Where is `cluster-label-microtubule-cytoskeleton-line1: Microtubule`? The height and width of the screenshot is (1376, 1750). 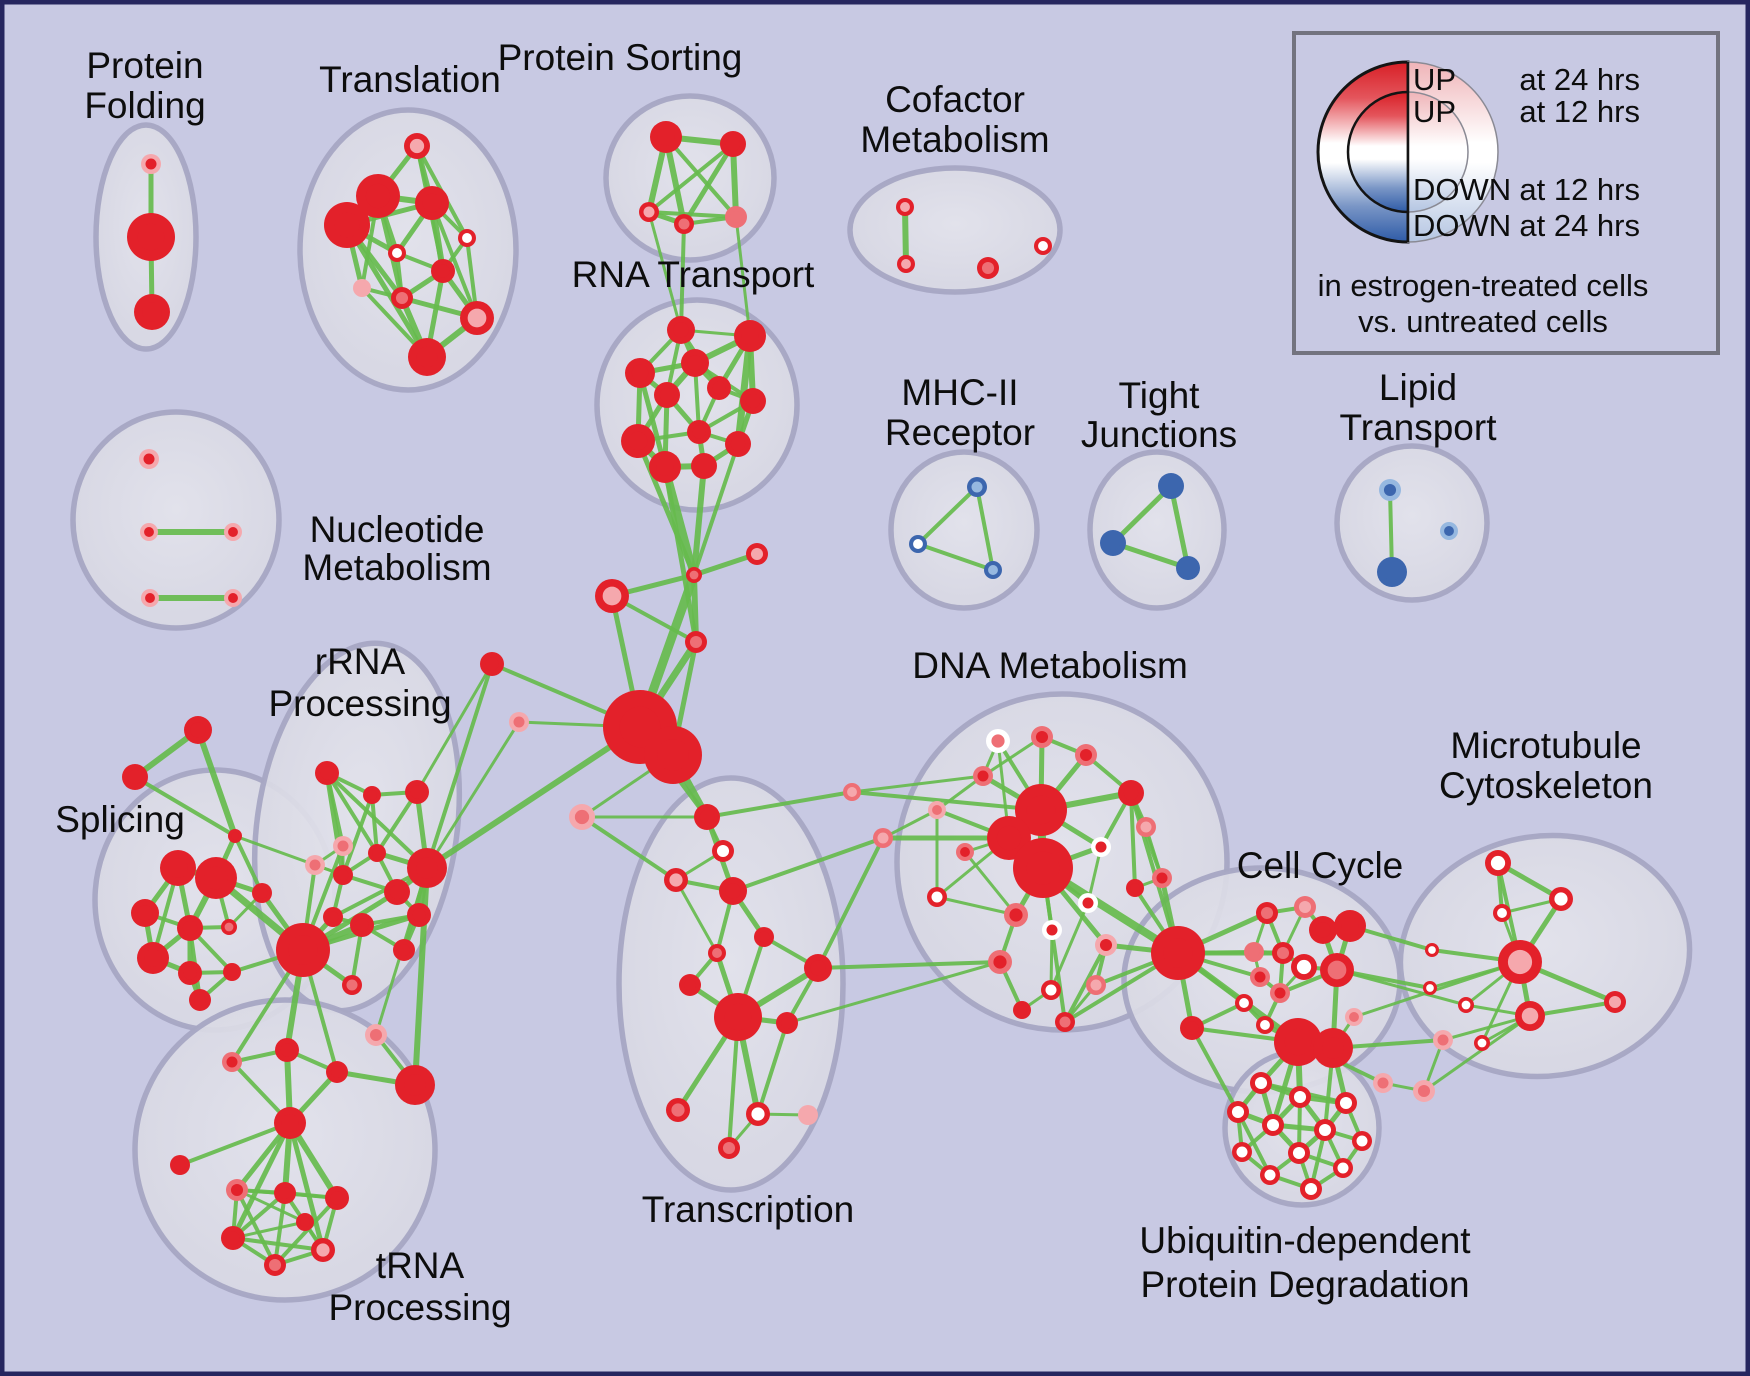
cluster-label-microtubule-cytoskeleton-line1: Microtubule is located at coordinates (1545, 745).